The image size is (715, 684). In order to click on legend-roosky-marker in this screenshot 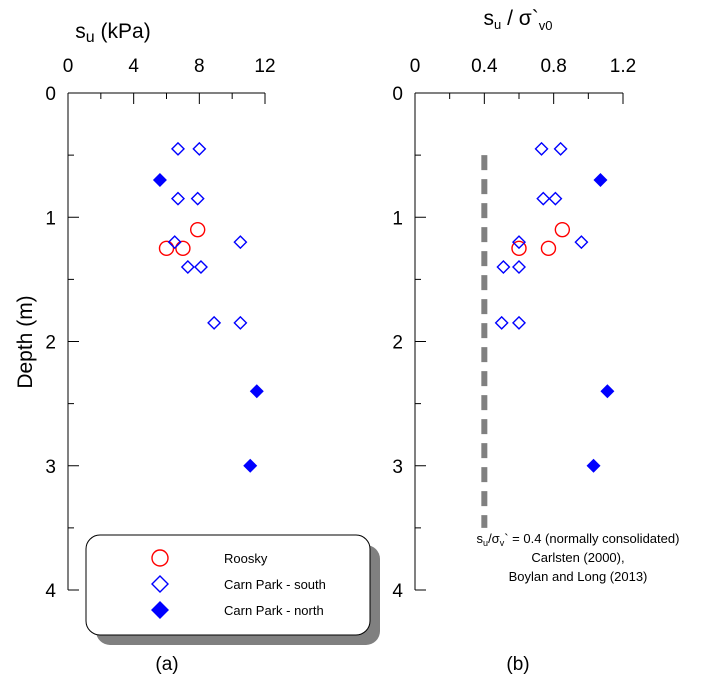, I will do `click(160, 558)`.